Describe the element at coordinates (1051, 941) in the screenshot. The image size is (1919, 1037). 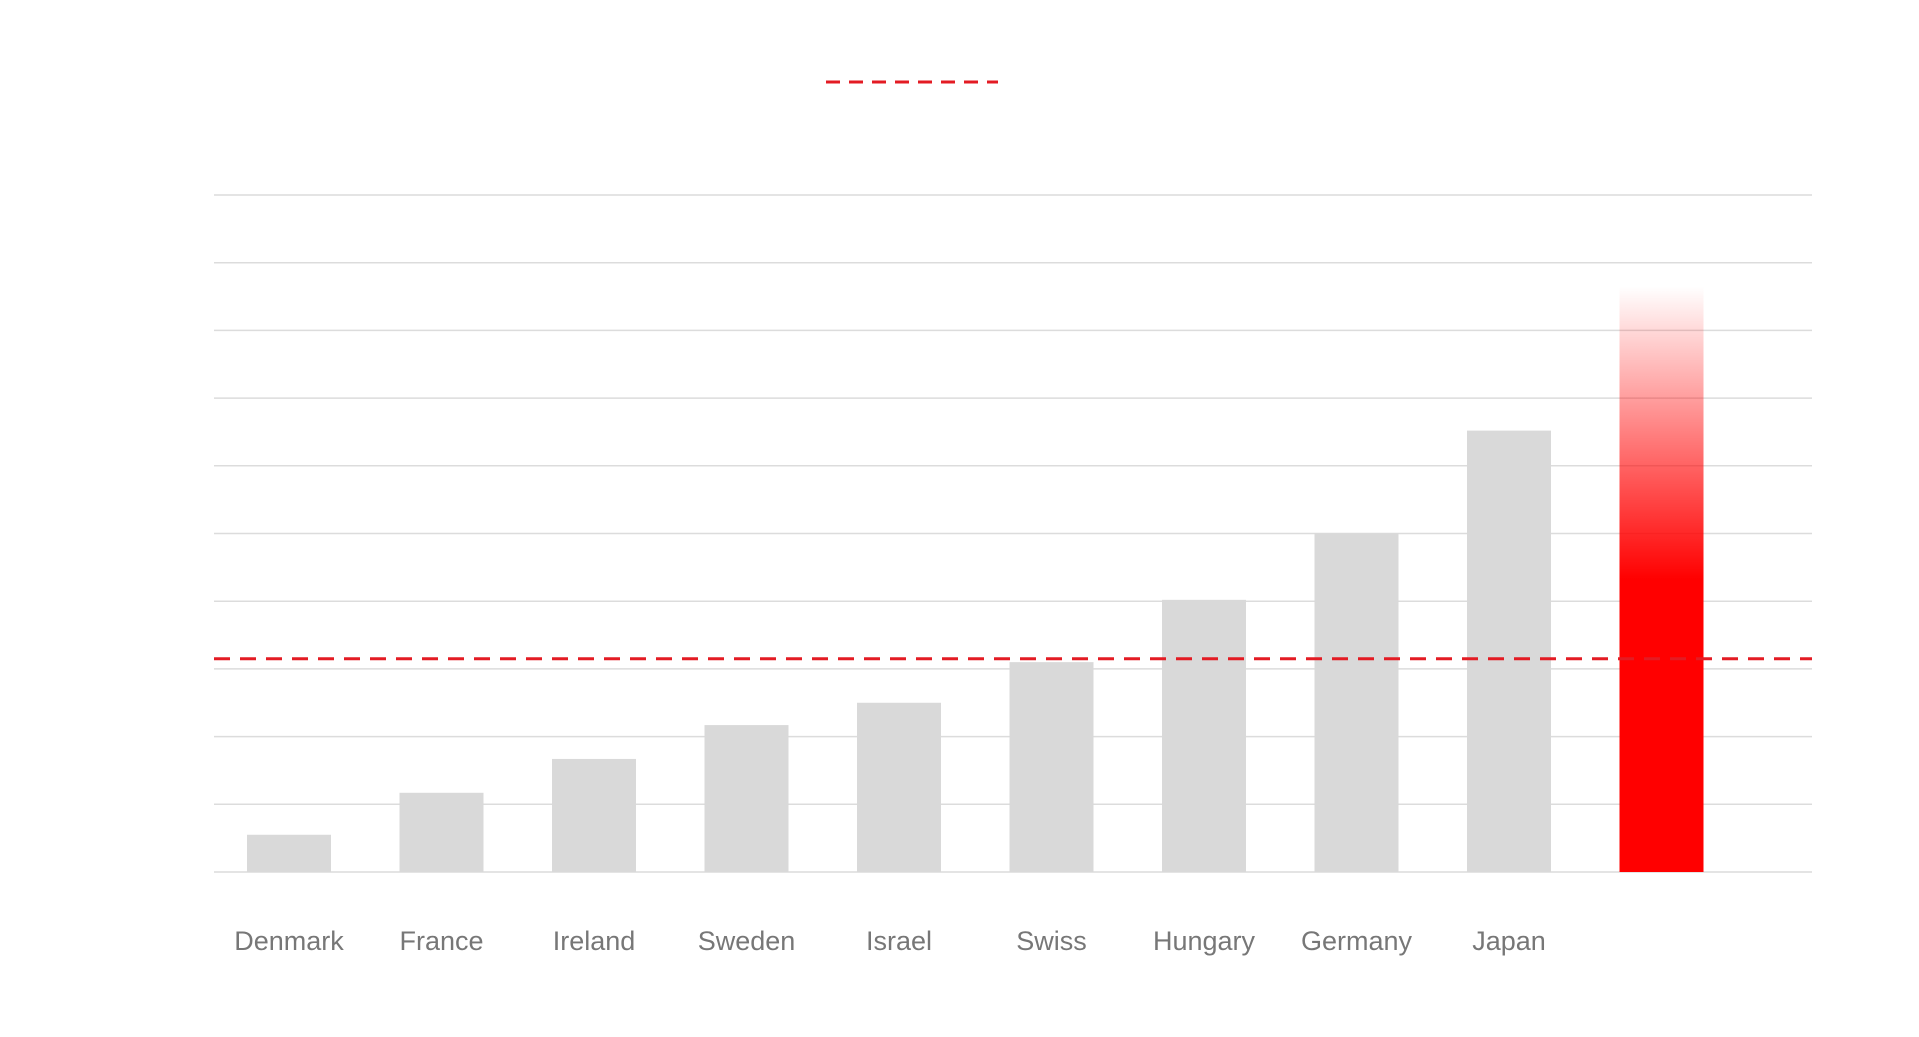
I see `x-tick-label: Swiss` at that location.